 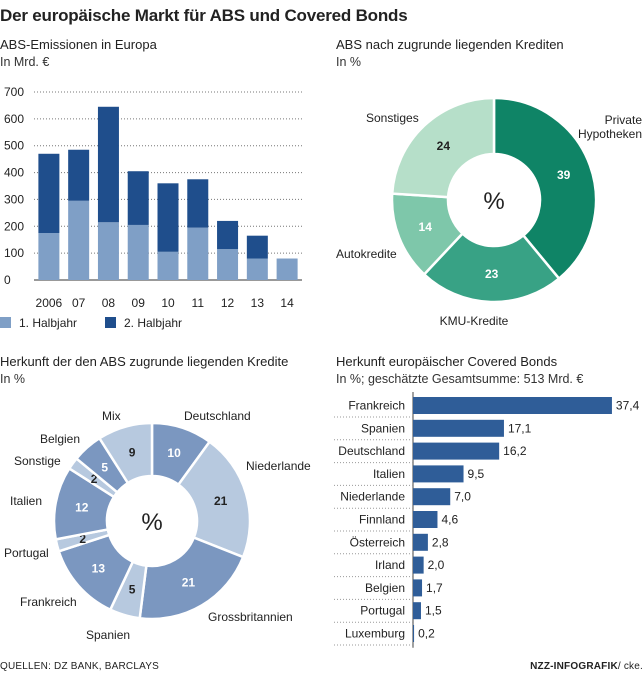 What do you see at coordinates (14, 146) in the screenshot?
I see `y-tick-label: 500` at bounding box center [14, 146].